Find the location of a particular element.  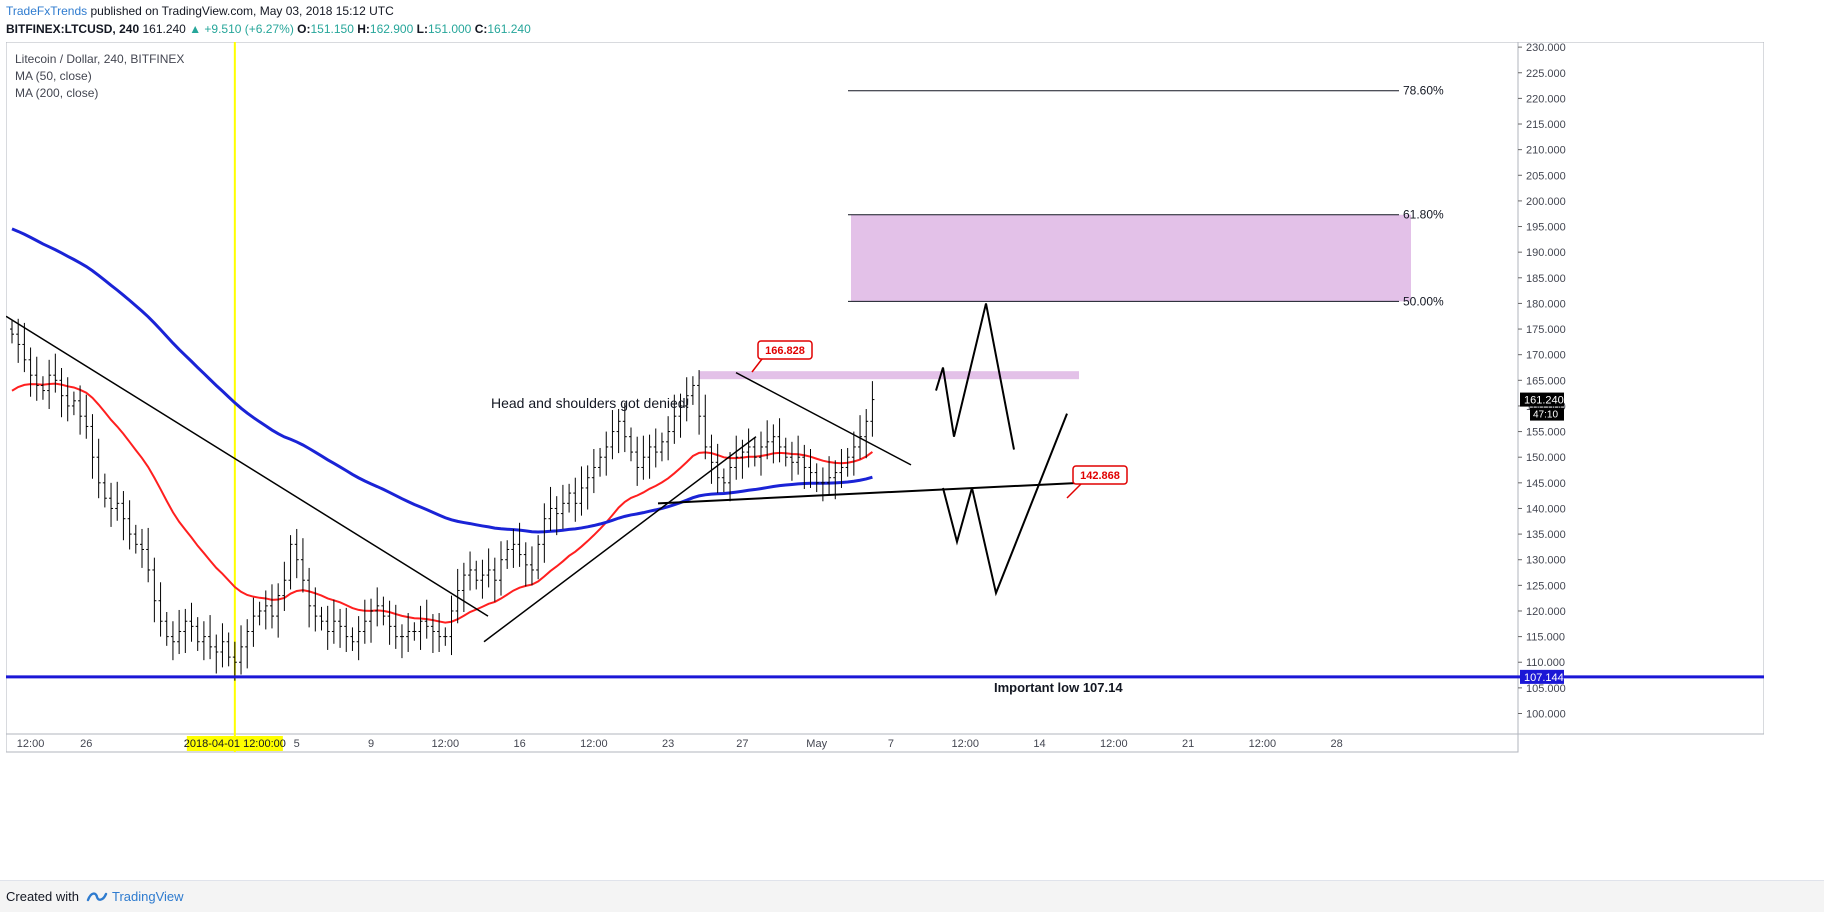

footer-brand-link: TradingView is located at coordinates (148, 896).